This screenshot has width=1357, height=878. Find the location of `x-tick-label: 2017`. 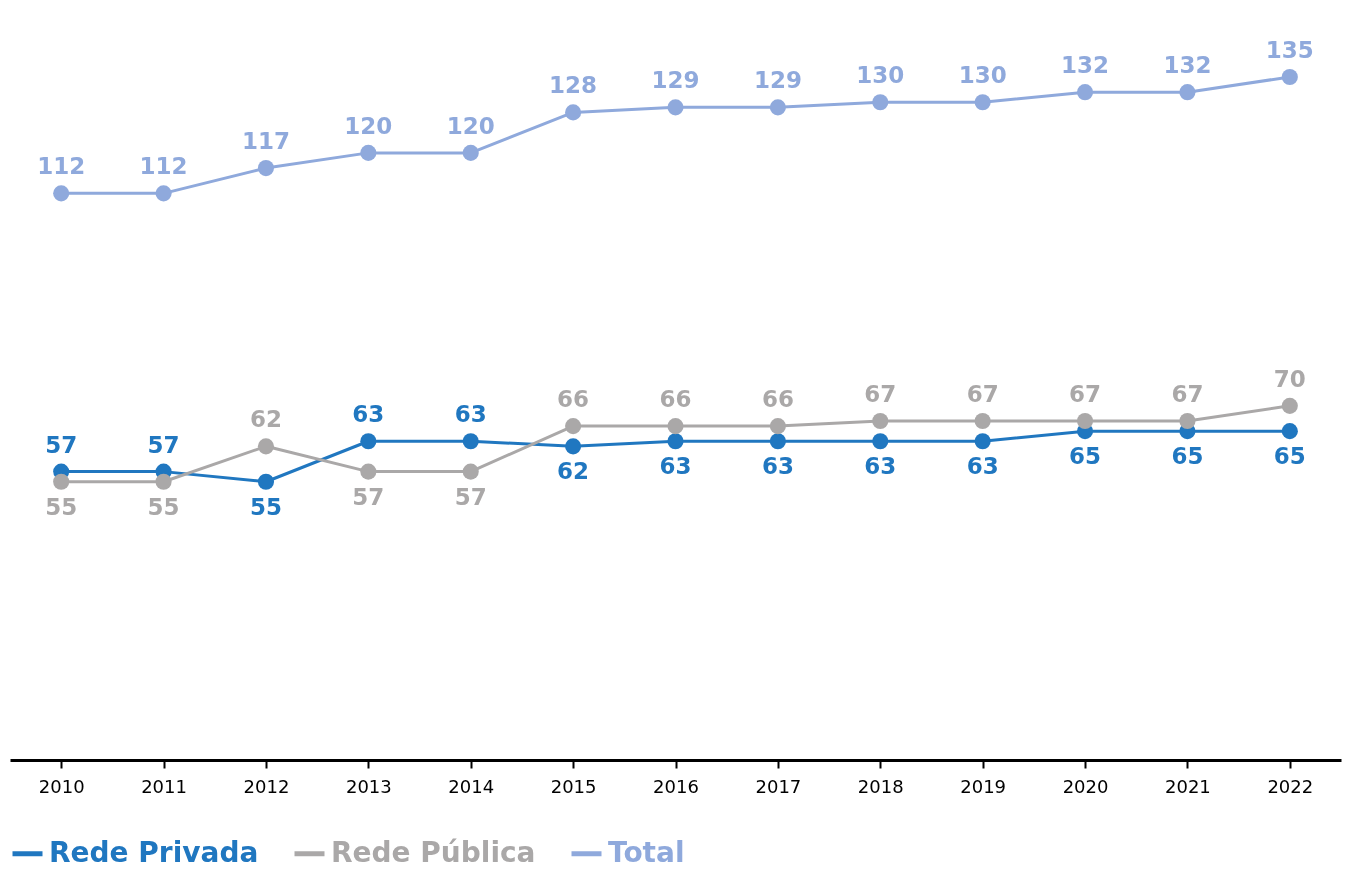

x-tick-label: 2017 is located at coordinates (778, 786).